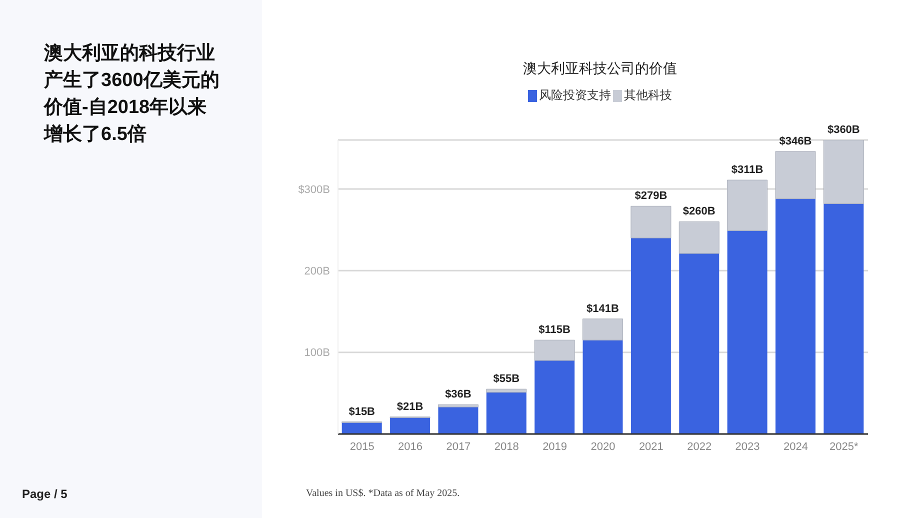  I want to click on x-tick-label: 2017, so click(458, 446).